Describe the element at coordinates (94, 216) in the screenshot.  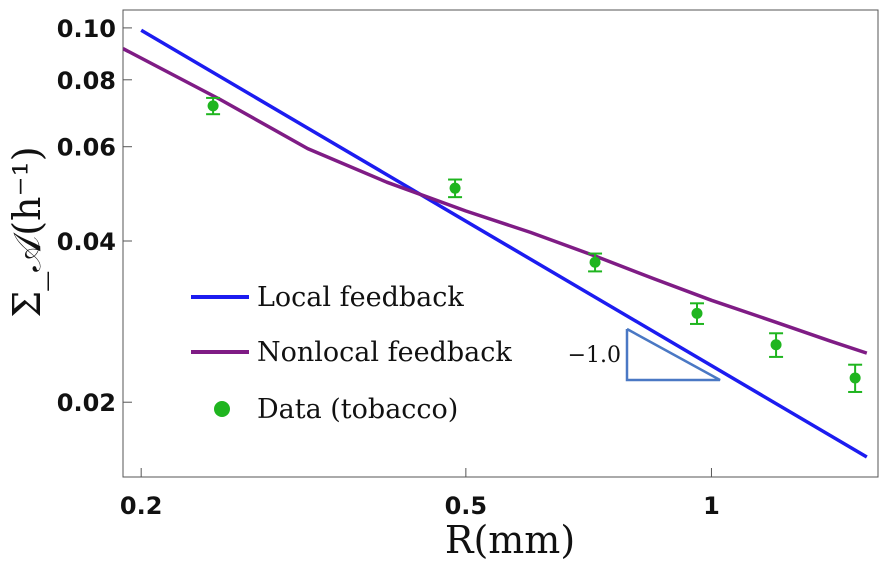
I see `y-axis: 0.02 0.04 0.06 0.08 0.10` at that location.